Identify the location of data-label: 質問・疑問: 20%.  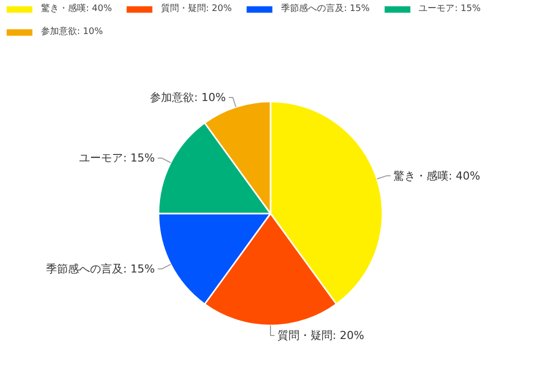
(321, 335).